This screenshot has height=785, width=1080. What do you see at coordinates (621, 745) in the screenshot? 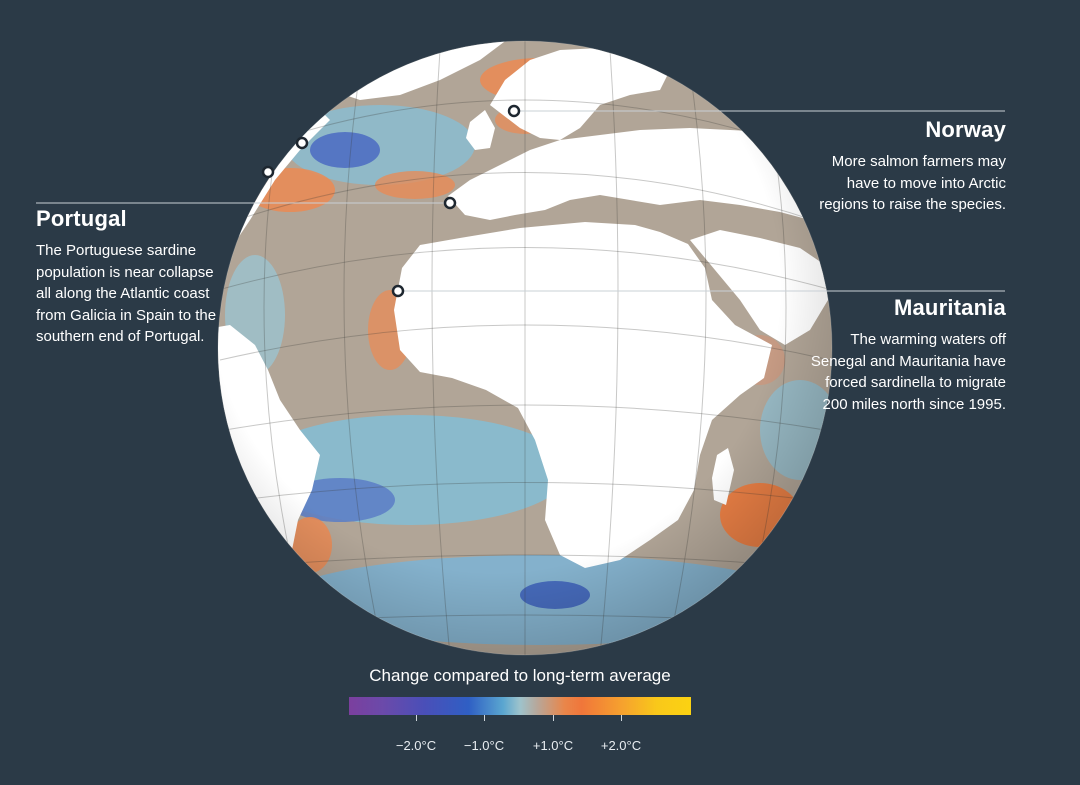
I see `legend-tick-label: +2.0°C` at bounding box center [621, 745].